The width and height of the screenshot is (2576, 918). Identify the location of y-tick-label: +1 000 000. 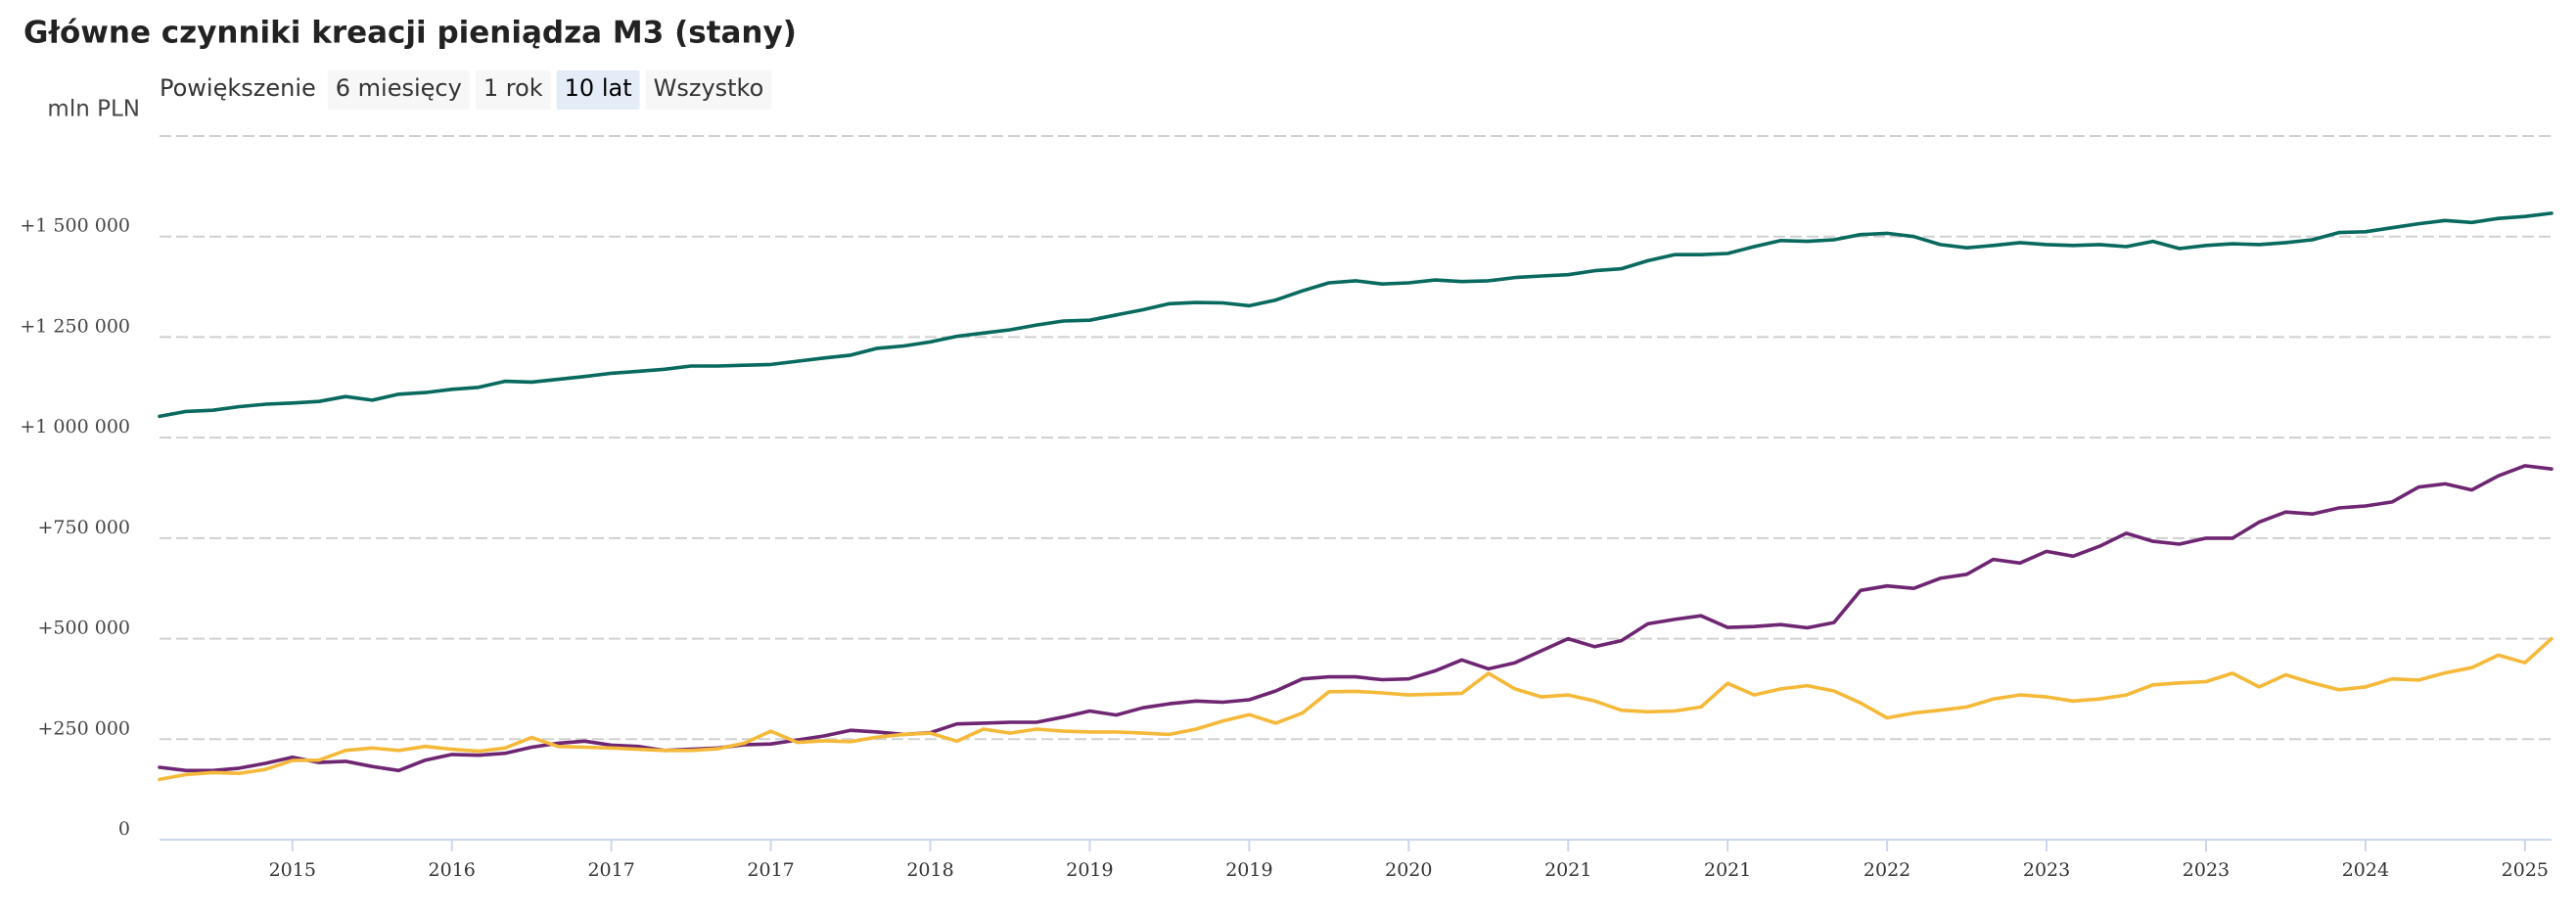
(75, 427).